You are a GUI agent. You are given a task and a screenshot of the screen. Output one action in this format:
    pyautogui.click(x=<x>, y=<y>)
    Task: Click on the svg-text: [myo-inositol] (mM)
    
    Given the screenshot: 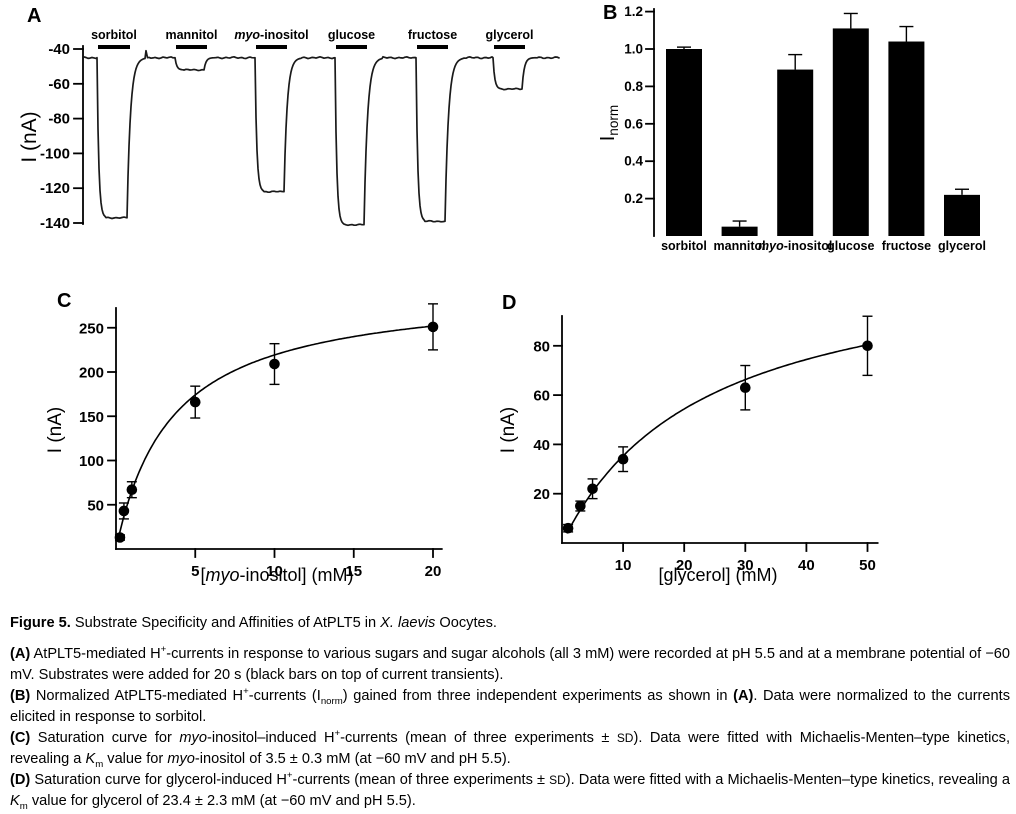 What is the action you would take?
    pyautogui.click(x=276, y=575)
    